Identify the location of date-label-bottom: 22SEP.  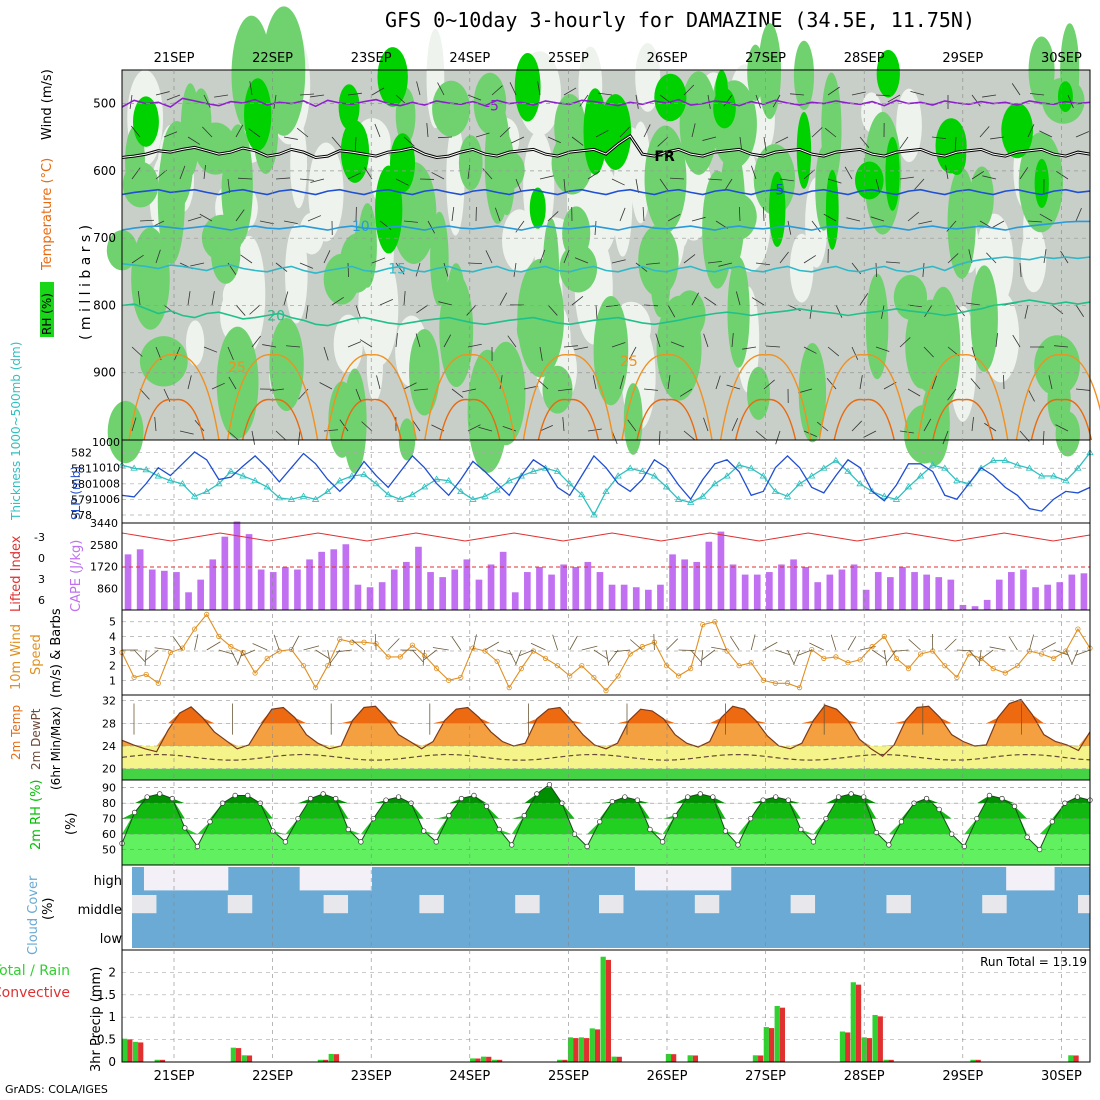
(272, 1076).